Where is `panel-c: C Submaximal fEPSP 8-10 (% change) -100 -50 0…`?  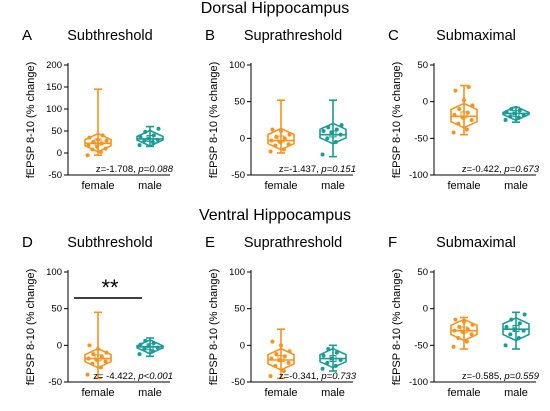 panel-c: C Submaximal fEPSP 8-10 (% change) -100 -50 0… is located at coordinates (464, 109).